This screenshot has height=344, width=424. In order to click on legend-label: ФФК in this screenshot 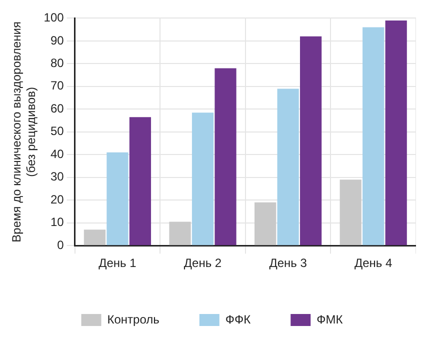, I will do `click(238, 319)`.